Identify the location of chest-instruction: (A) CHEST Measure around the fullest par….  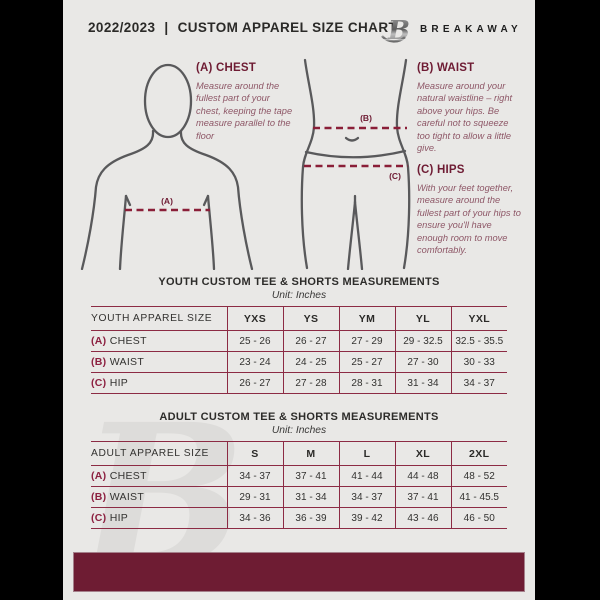
(246, 102).